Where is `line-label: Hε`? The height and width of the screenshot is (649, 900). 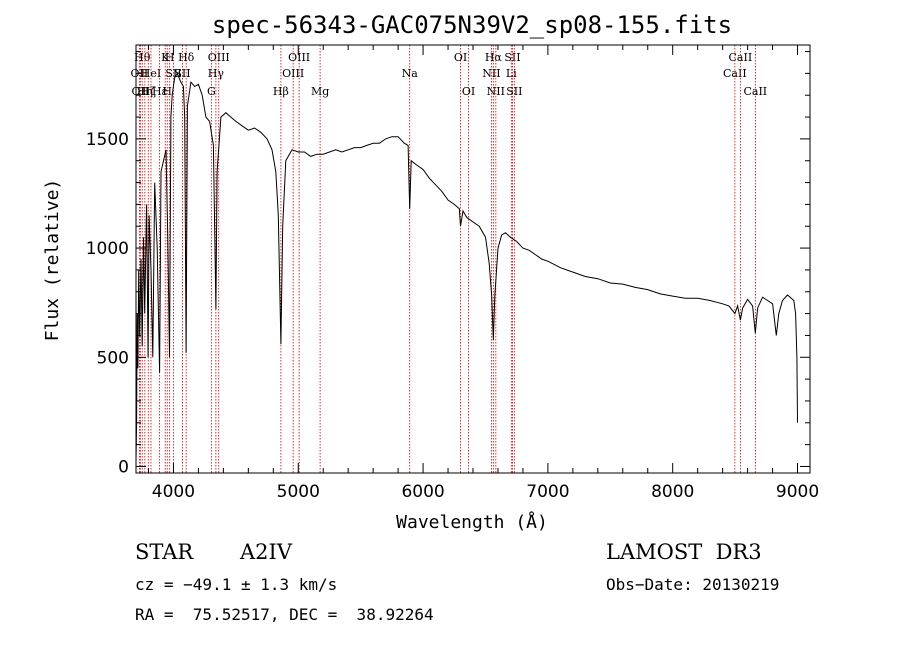 line-label: Hε is located at coordinates (160, 91).